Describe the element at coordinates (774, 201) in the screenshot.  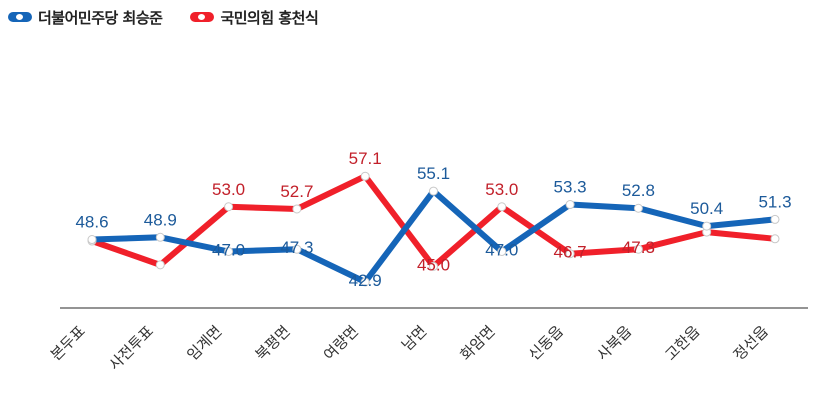
I see `data-label-0: 51.3` at that location.